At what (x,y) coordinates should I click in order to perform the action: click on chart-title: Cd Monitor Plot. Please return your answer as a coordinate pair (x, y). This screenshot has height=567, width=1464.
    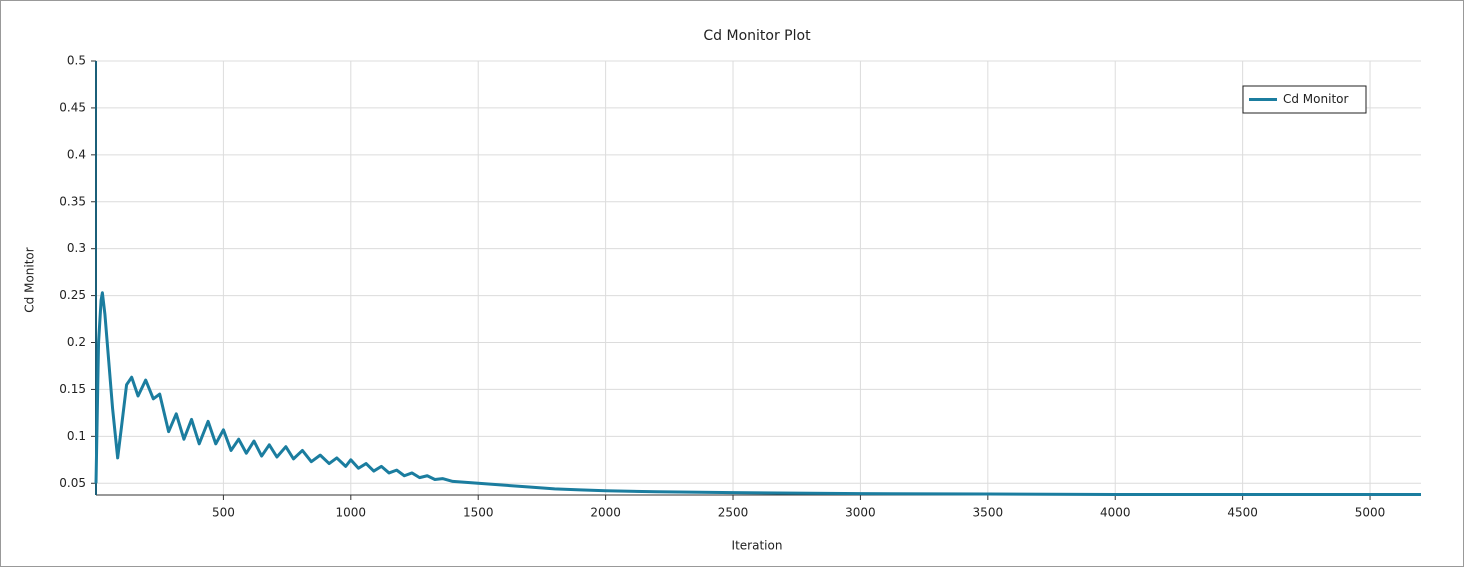
    Looking at the image, I should click on (757, 36).